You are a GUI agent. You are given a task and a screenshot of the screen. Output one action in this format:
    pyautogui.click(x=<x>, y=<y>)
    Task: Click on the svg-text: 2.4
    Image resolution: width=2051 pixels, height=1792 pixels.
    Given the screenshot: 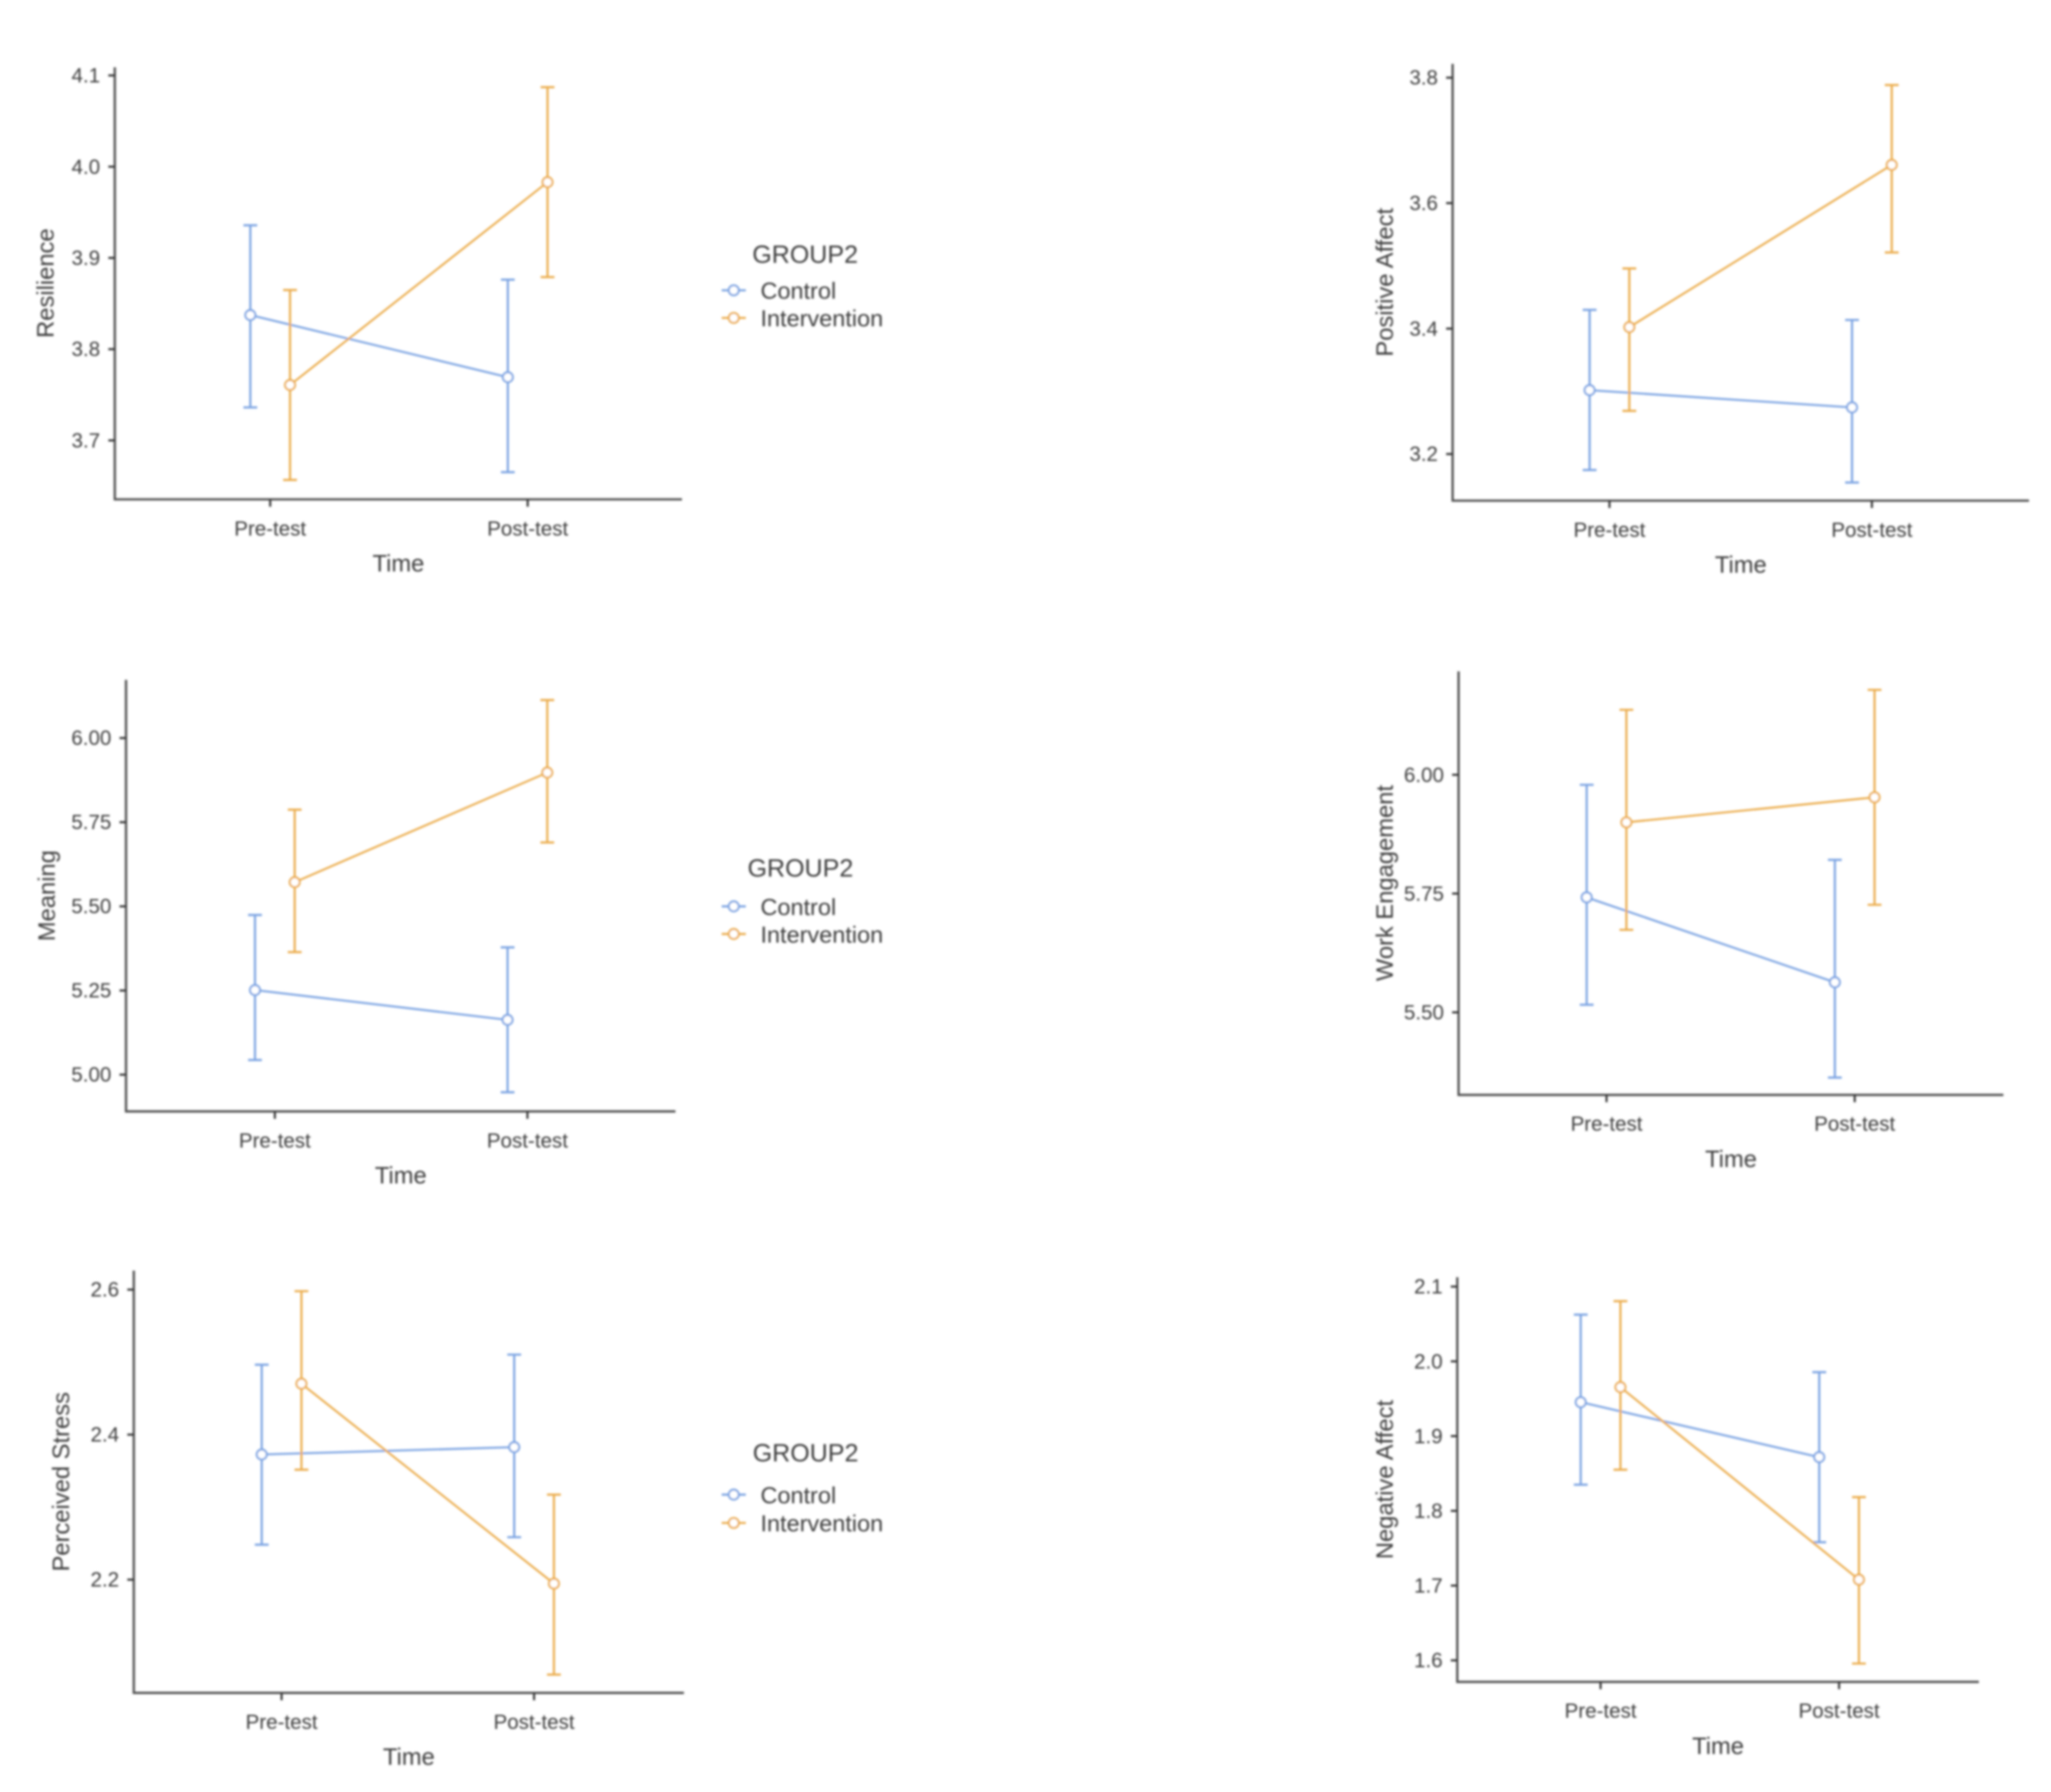 What is the action you would take?
    pyautogui.click(x=105, y=1435)
    